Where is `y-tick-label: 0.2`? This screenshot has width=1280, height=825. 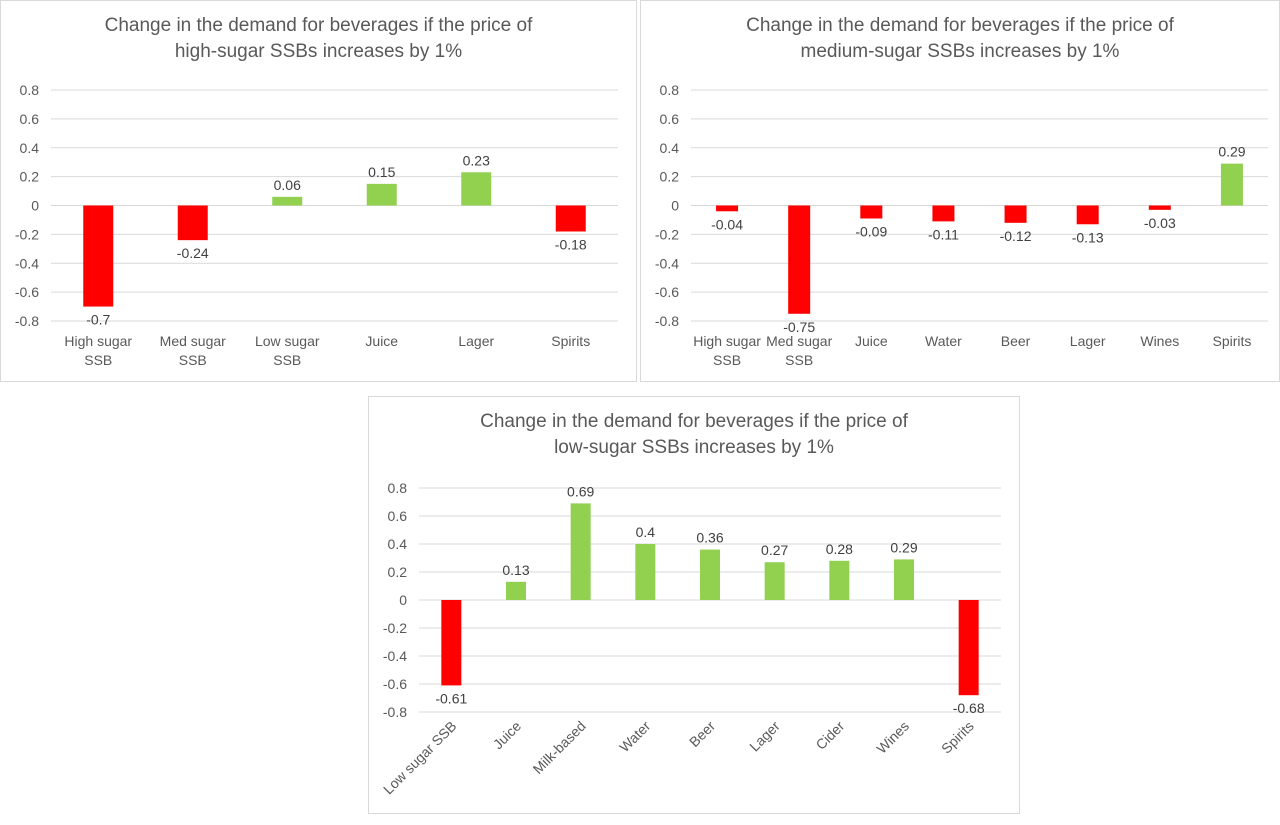 y-tick-label: 0.2 is located at coordinates (670, 177).